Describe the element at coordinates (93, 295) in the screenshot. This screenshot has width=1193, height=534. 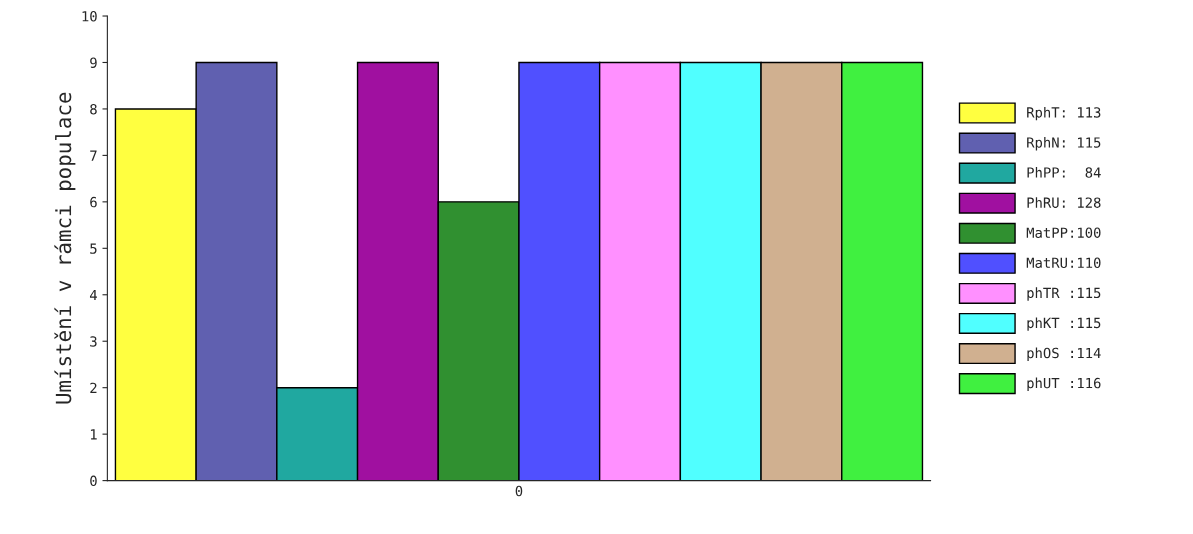
I see `y-tick-label: 4` at that location.